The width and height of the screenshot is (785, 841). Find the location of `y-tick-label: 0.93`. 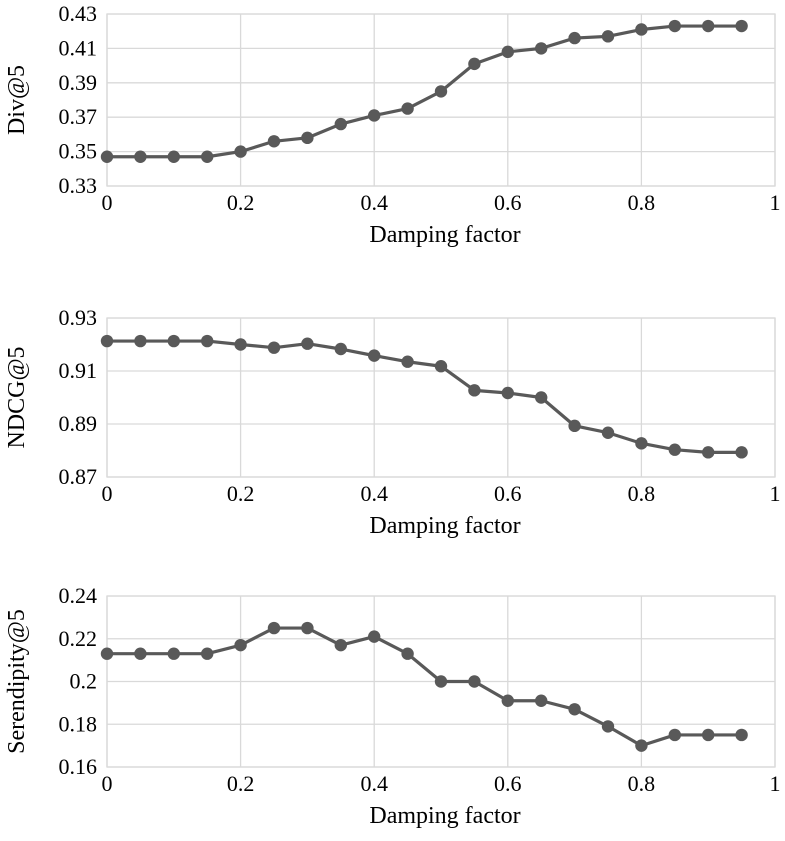

y-tick-label: 0.93 is located at coordinates (78, 317).